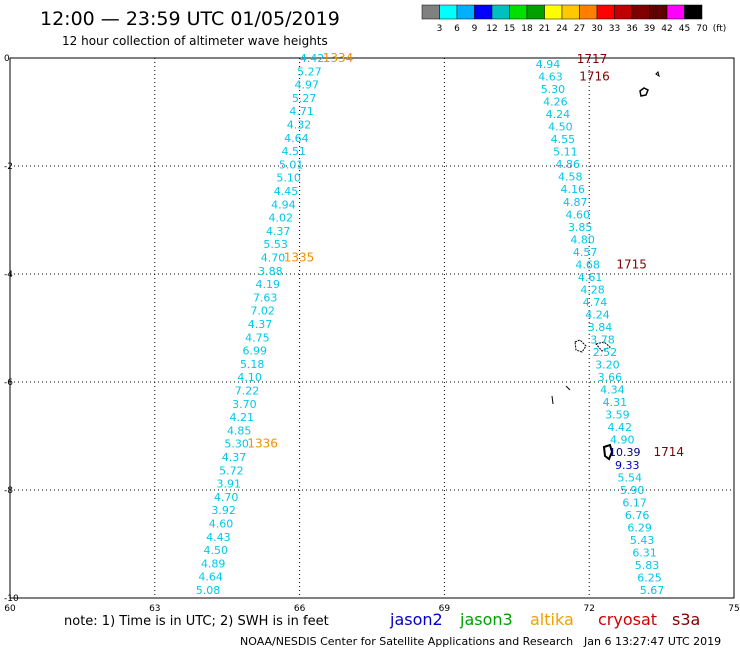 The image size is (740, 650). What do you see at coordinates (247, 391) in the screenshot?
I see `wave-height-value: 7.22` at bounding box center [247, 391].